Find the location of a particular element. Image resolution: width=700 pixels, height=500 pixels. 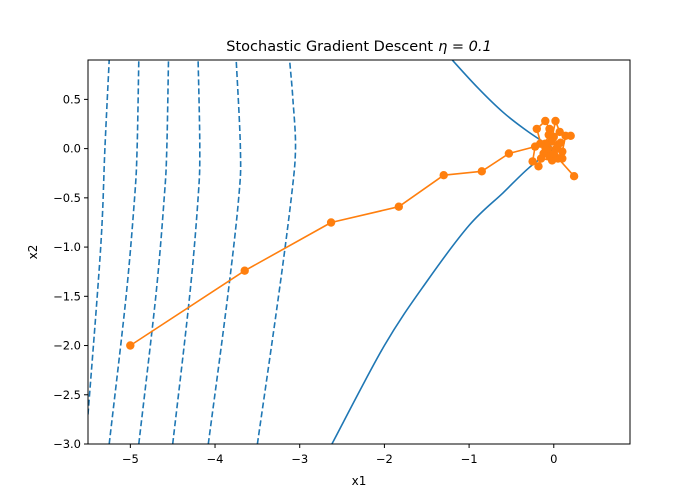

x-tick-label: −5 is located at coordinates (130, 459).